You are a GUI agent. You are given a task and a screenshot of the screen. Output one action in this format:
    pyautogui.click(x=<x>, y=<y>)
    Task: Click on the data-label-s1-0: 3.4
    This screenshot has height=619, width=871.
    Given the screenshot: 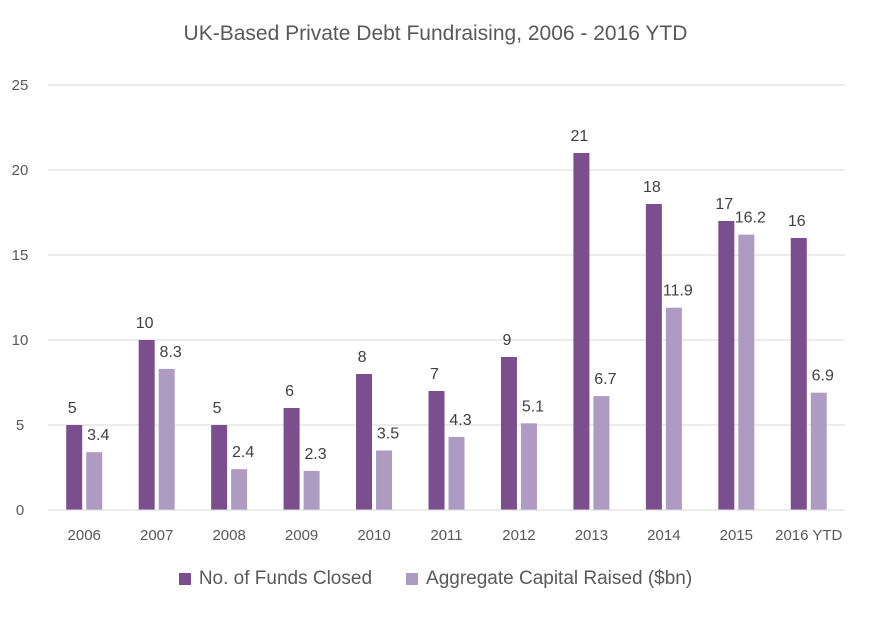 What is the action you would take?
    pyautogui.click(x=98, y=435)
    